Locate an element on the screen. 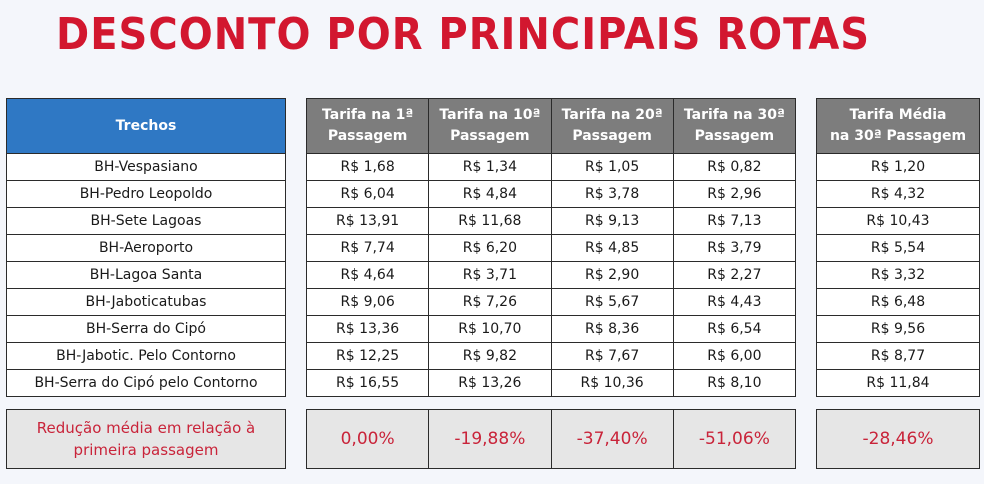 This screenshot has width=984, height=484. tariff-cell-t1: R$ 4,64 is located at coordinates (367, 275).